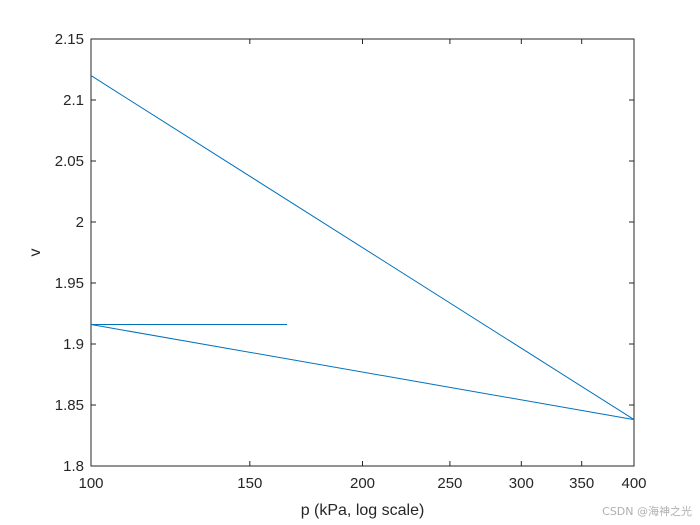 The image size is (700, 525). I want to click on y-tick-label: 1.9, so click(73, 344).